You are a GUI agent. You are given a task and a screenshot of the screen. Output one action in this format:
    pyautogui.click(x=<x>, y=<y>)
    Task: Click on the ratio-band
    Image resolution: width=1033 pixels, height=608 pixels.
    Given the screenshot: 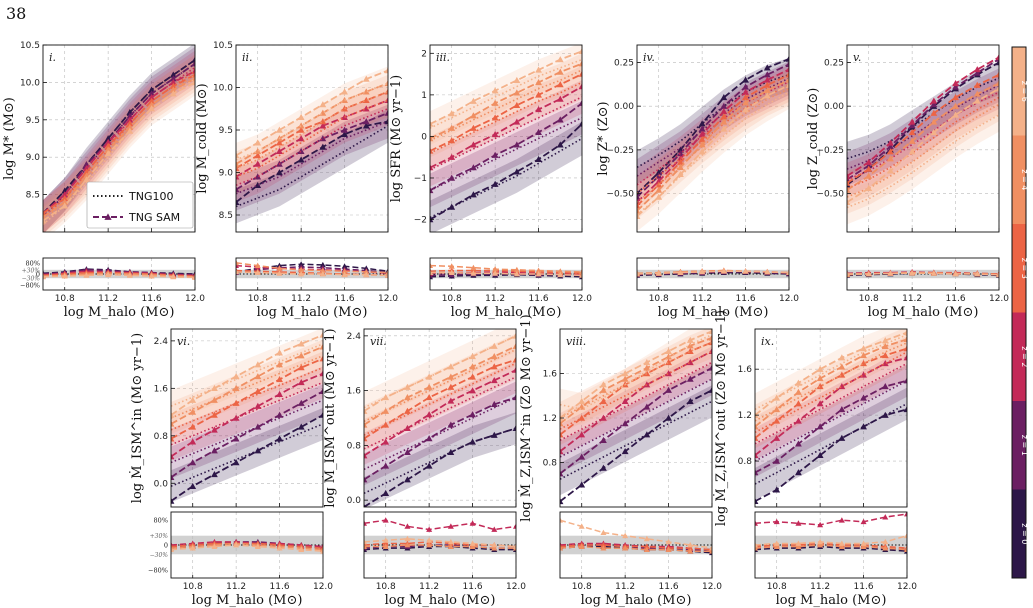 What is the action you would take?
    pyautogui.click(x=636, y=545)
    